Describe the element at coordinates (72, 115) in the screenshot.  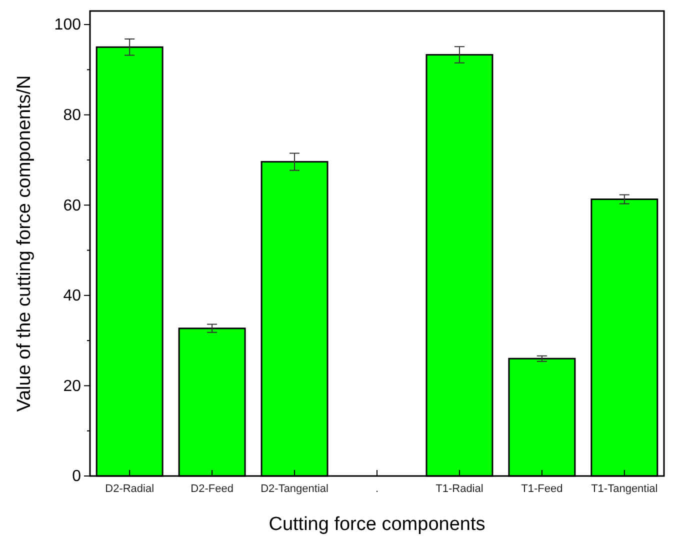
I see `y-tick-label: 80` at that location.